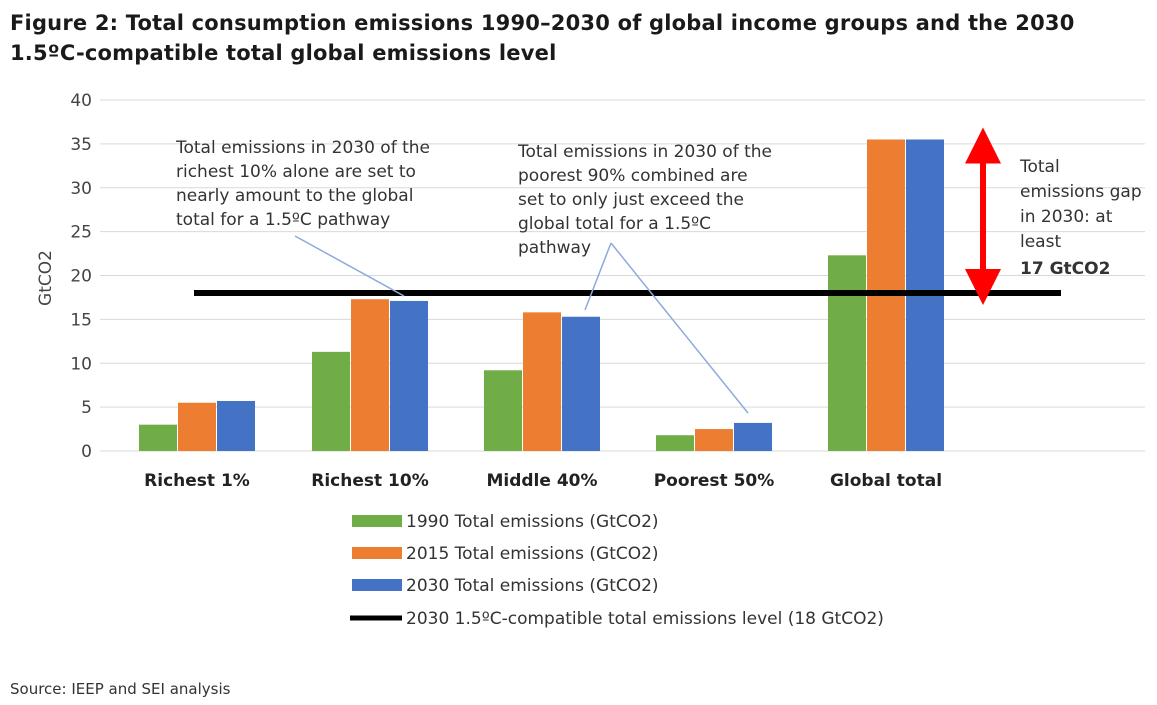 This screenshot has height=705, width=1157. I want to click on y-tick-label: 0, so click(86, 452).